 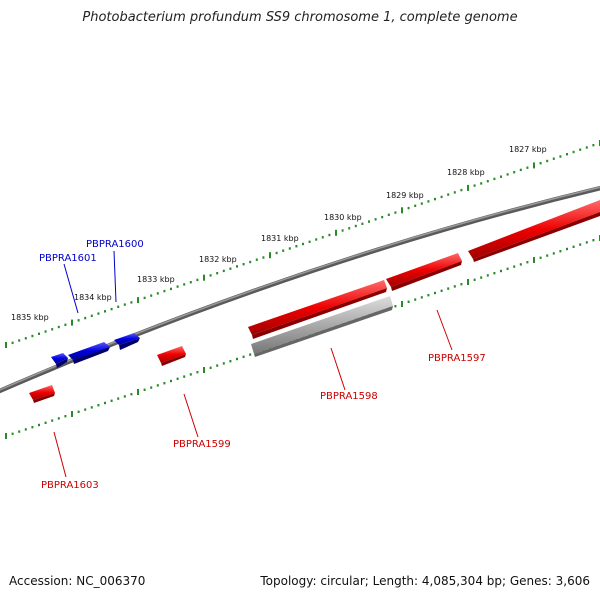 I want to click on label-PBPRA1597: PBPRA1597, so click(x=457, y=358).